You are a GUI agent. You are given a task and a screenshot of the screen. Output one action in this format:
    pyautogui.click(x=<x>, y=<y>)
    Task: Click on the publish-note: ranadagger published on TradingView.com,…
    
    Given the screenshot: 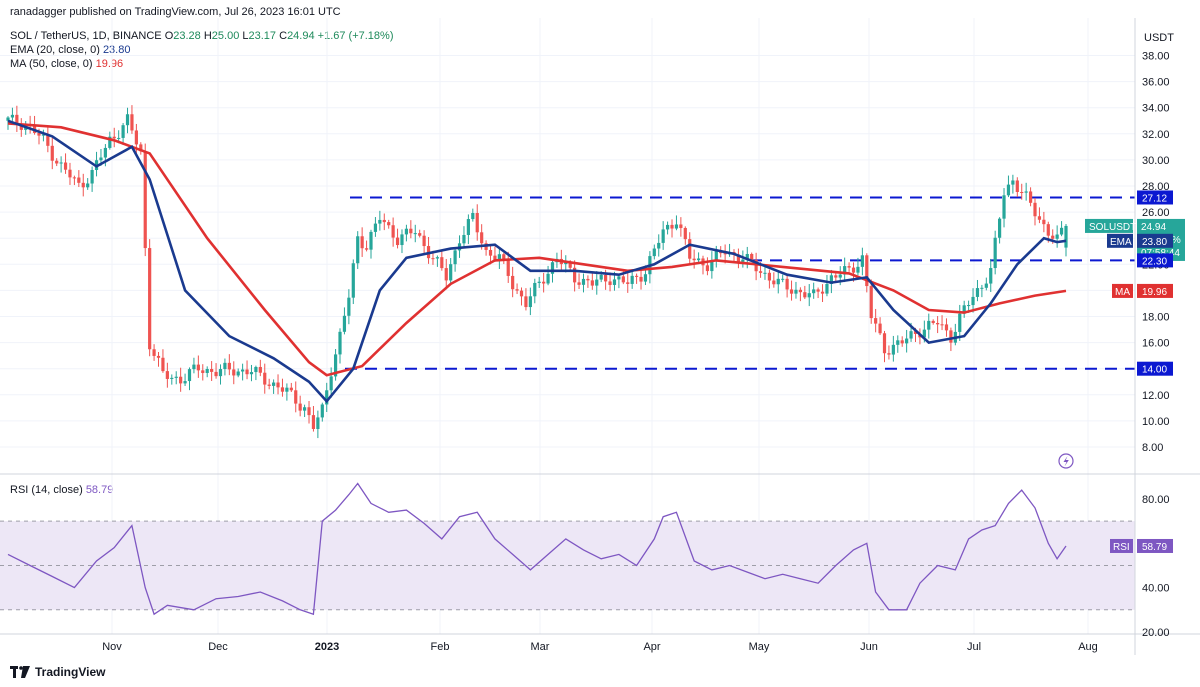 What is the action you would take?
    pyautogui.click(x=175, y=12)
    